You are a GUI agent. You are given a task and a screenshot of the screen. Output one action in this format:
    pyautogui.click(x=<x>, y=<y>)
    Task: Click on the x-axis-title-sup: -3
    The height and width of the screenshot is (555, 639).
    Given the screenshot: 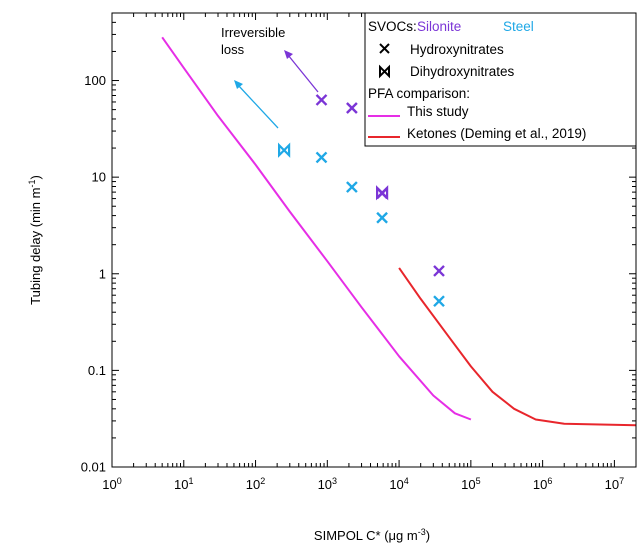 What is the action you would take?
    pyautogui.click(x=422, y=532)
    